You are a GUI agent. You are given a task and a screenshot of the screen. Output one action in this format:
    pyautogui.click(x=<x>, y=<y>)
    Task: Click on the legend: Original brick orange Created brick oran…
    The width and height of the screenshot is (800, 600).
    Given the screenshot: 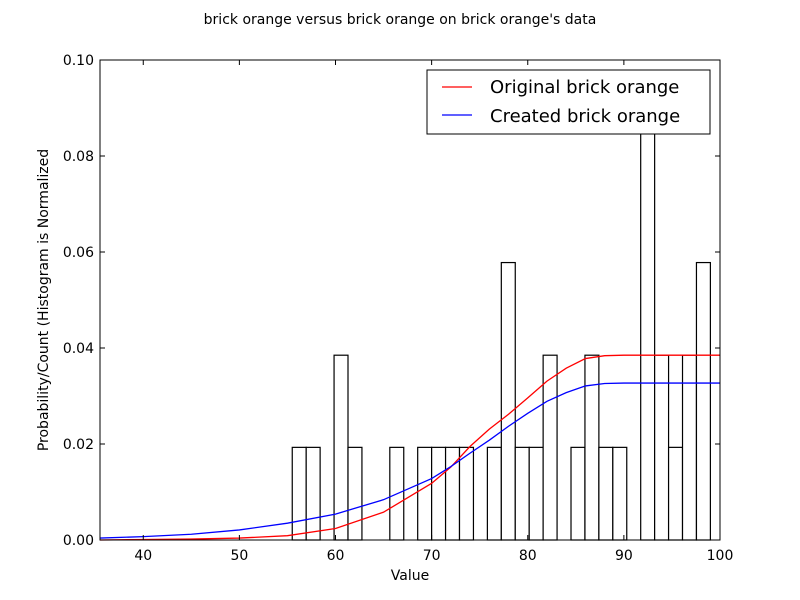 What is the action you would take?
    pyautogui.click(x=568, y=102)
    